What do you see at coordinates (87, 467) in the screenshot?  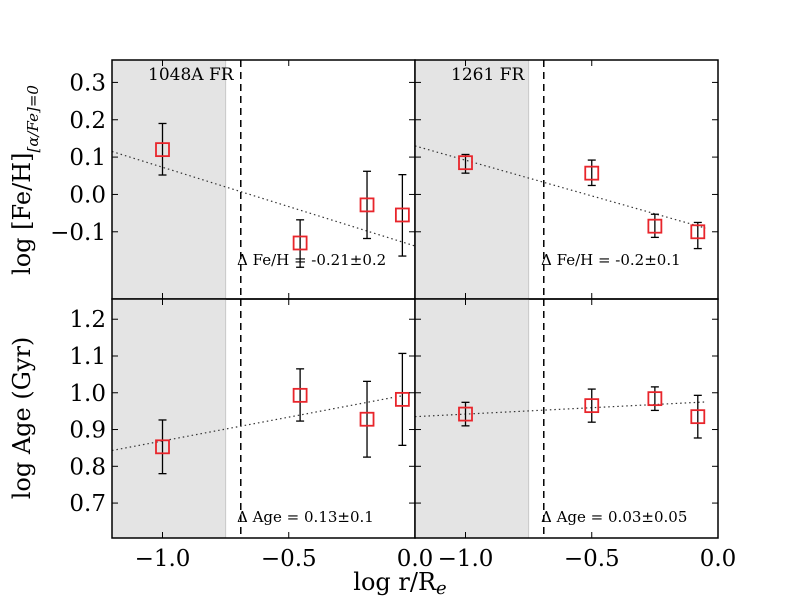 I see `y-tick-label: 0.8` at bounding box center [87, 467].